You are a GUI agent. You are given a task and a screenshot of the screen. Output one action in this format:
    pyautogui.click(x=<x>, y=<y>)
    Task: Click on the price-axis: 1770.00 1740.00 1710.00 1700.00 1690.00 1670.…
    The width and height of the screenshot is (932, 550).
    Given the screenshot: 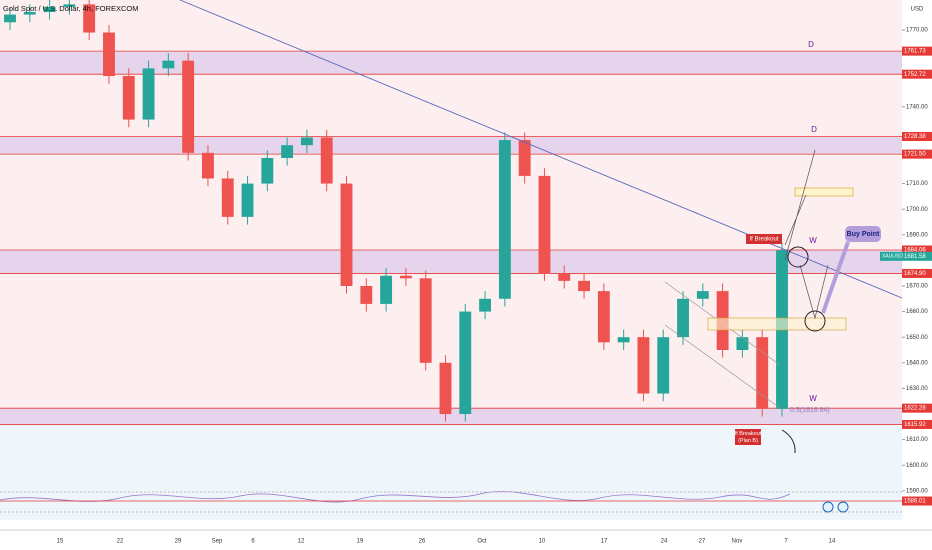 What is the action you would take?
    pyautogui.click(x=906, y=267)
    